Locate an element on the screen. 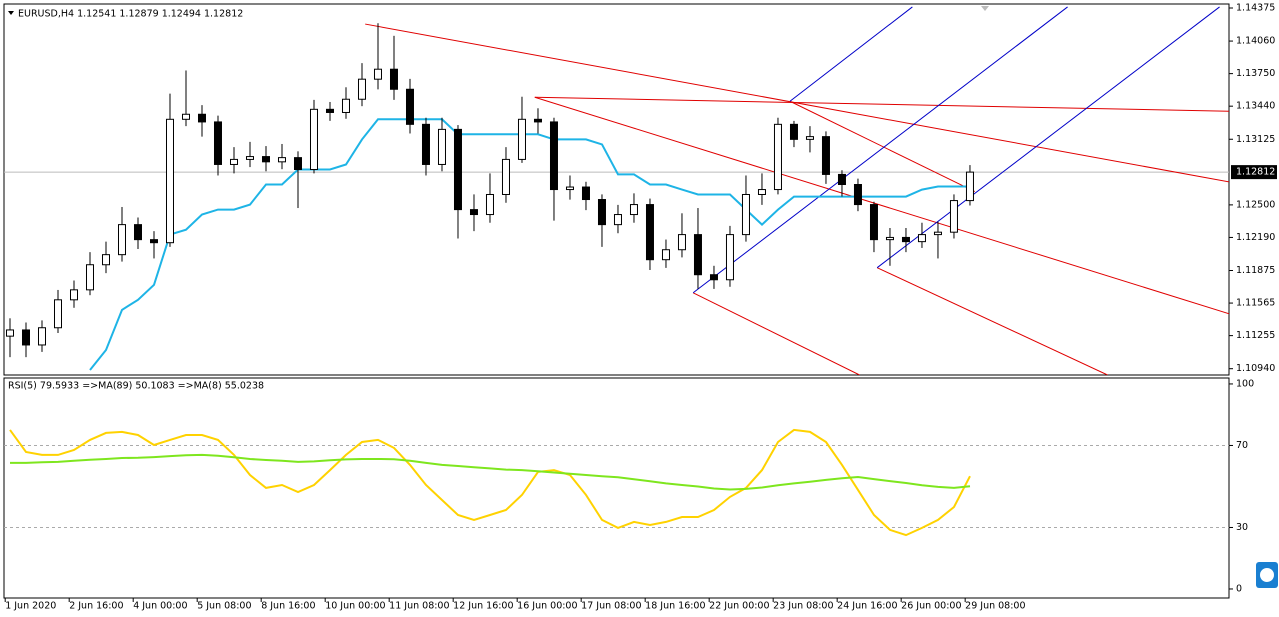  y-tick-label: 1.13750 is located at coordinates (1255, 73).